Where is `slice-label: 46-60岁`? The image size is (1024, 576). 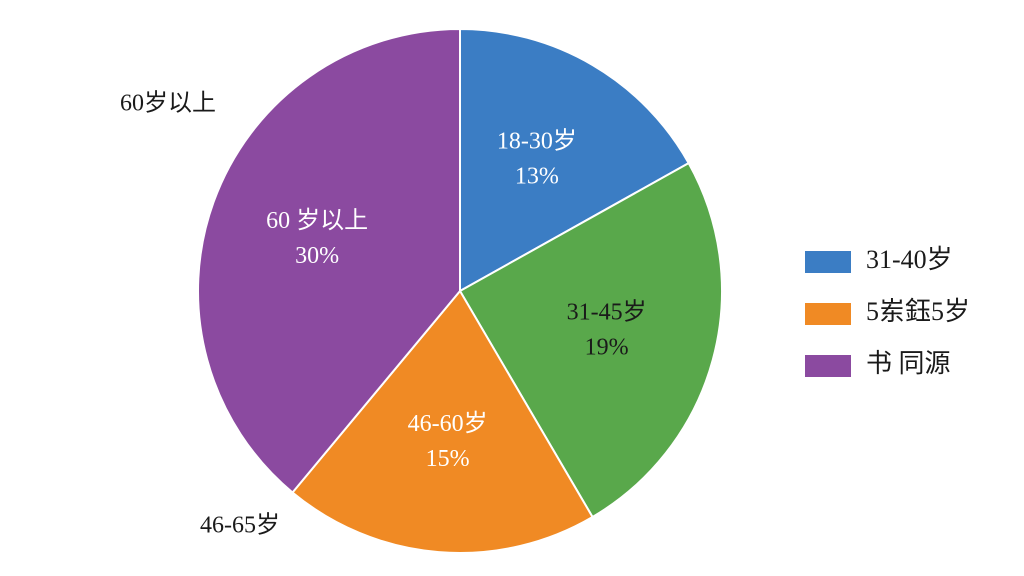 slice-label: 46-60岁 is located at coordinates (448, 423).